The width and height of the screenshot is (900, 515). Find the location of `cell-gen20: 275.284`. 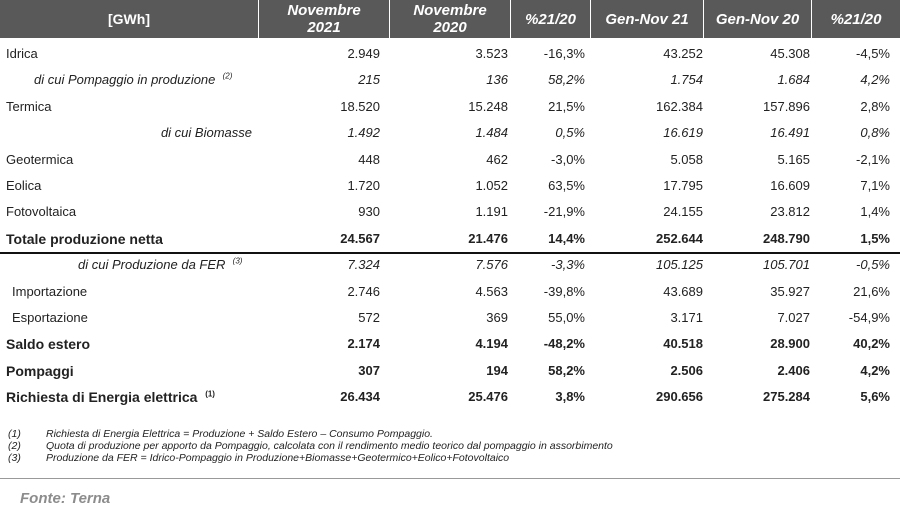

cell-gen20: 275.284 is located at coordinates (786, 397).